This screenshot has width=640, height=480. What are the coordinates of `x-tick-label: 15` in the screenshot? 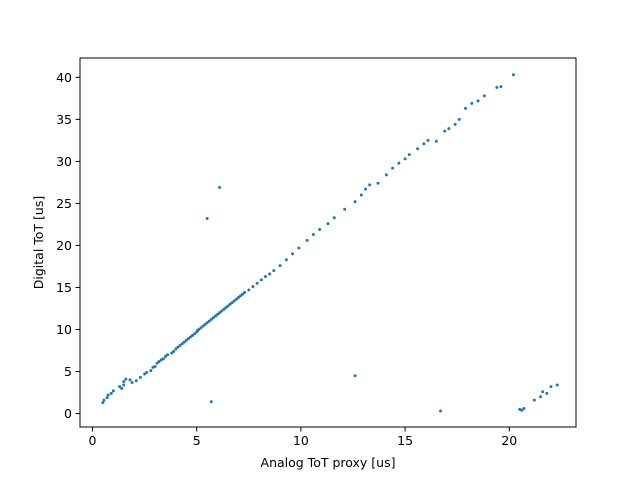 It's located at (405, 440).